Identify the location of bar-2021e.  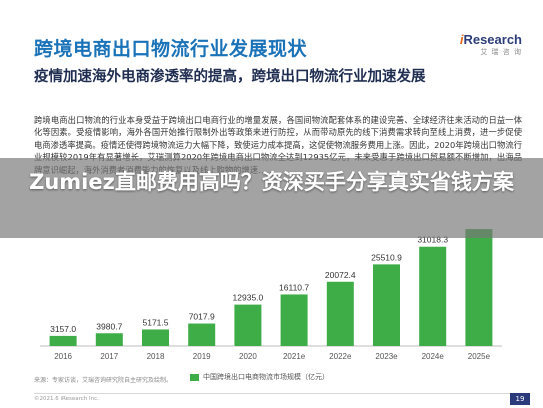
(294, 320).